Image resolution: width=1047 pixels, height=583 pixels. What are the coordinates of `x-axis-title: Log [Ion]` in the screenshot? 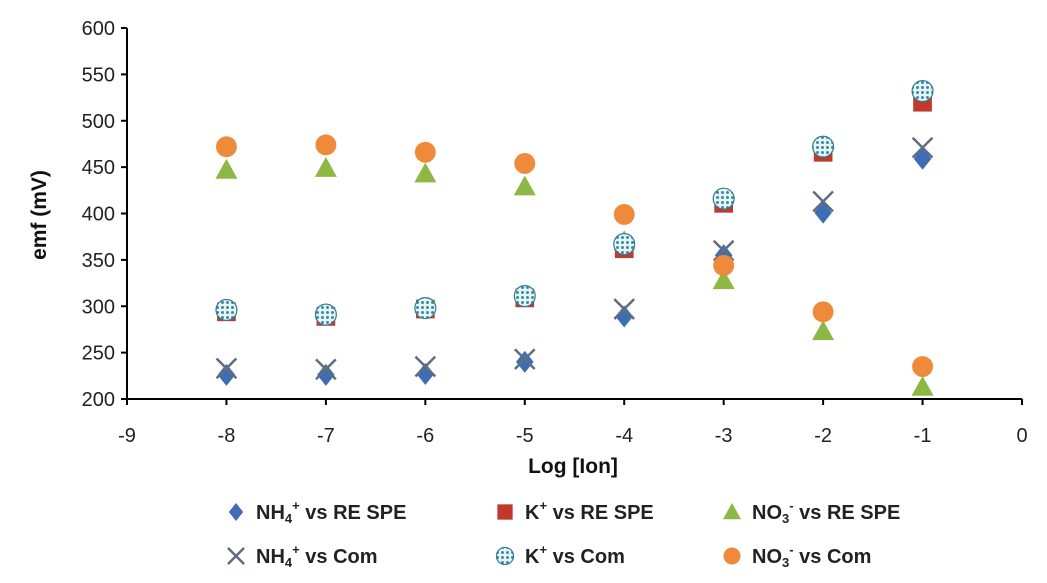 It's located at (573, 466).